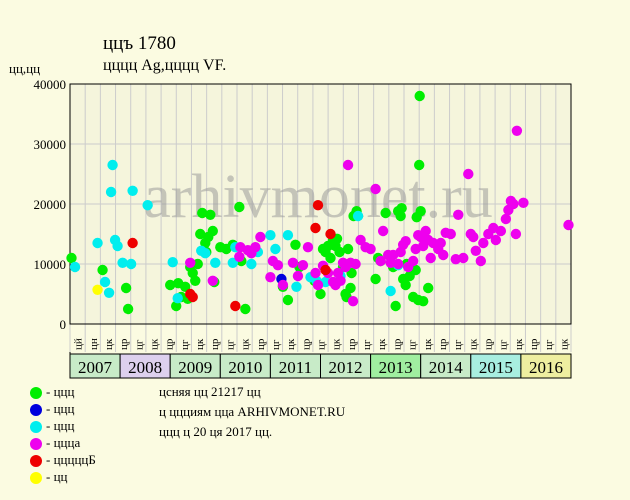 The height and width of the screenshot is (500, 630). Describe the element at coordinates (50, 204) in the screenshot. I see `y-tick-label: 20000` at that location.